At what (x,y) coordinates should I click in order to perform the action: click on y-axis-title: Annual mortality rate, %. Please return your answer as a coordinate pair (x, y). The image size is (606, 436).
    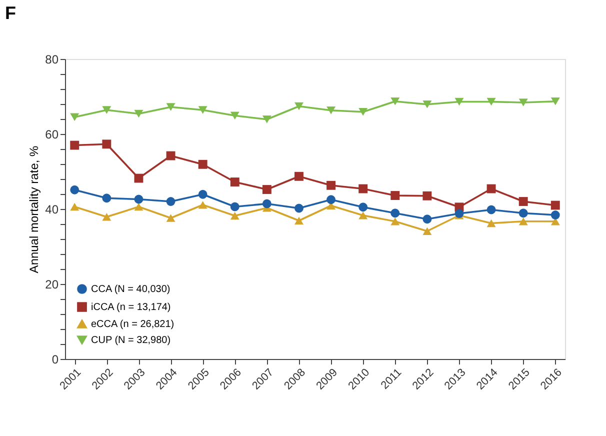
    Looking at the image, I should click on (34, 209).